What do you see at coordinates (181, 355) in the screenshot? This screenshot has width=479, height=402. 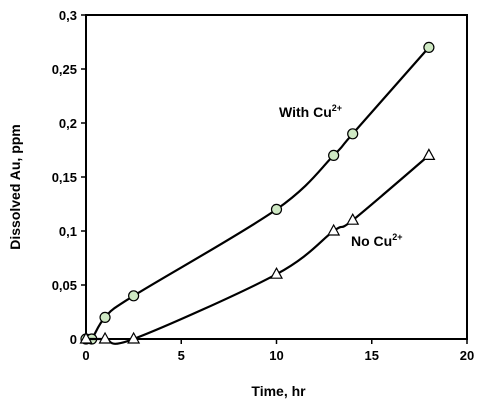 I see `x-tick-label: 5` at bounding box center [181, 355].